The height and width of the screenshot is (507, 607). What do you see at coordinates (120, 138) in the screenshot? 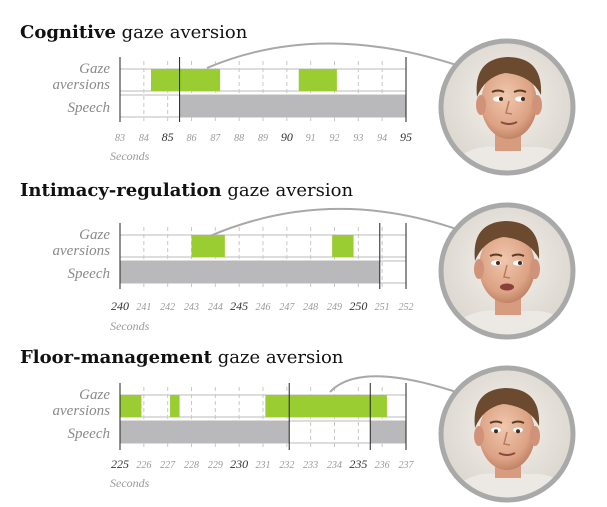
I see `tick-label: 83` at bounding box center [120, 138].